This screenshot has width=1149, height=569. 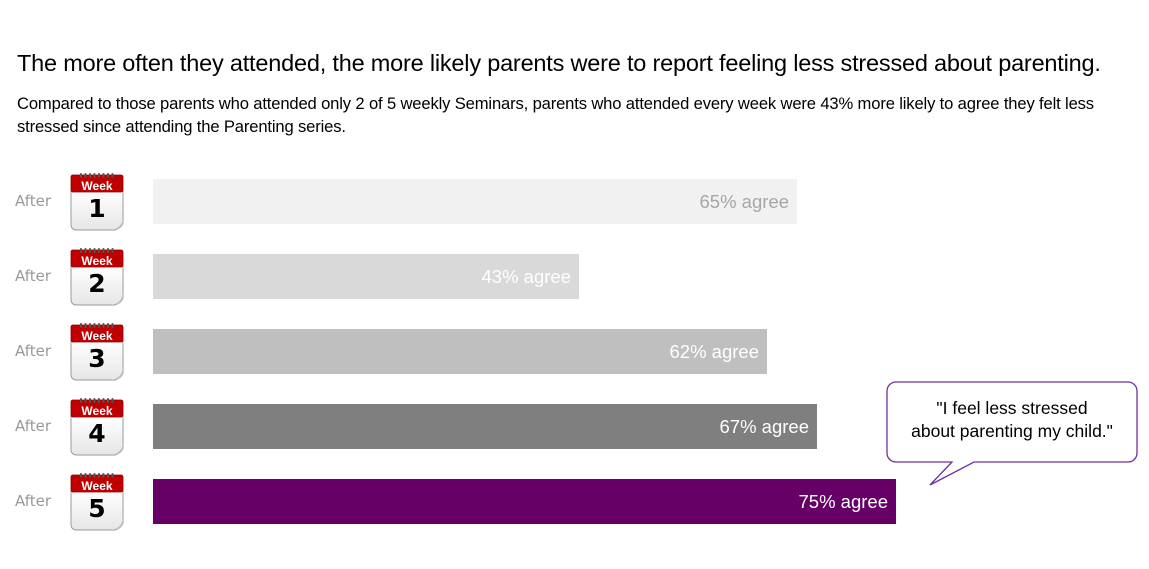 I want to click on bar: 65% agree, so click(x=475, y=201).